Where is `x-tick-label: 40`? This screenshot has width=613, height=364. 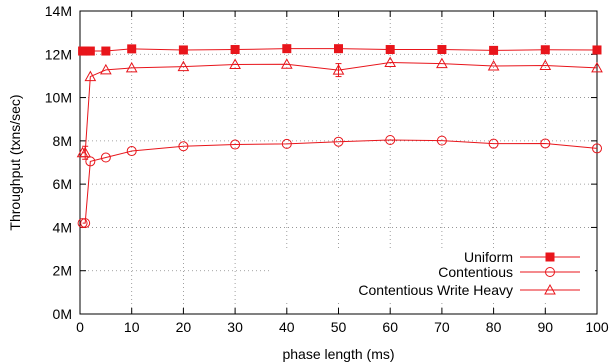 x-tick-label: 40 is located at coordinates (287, 327).